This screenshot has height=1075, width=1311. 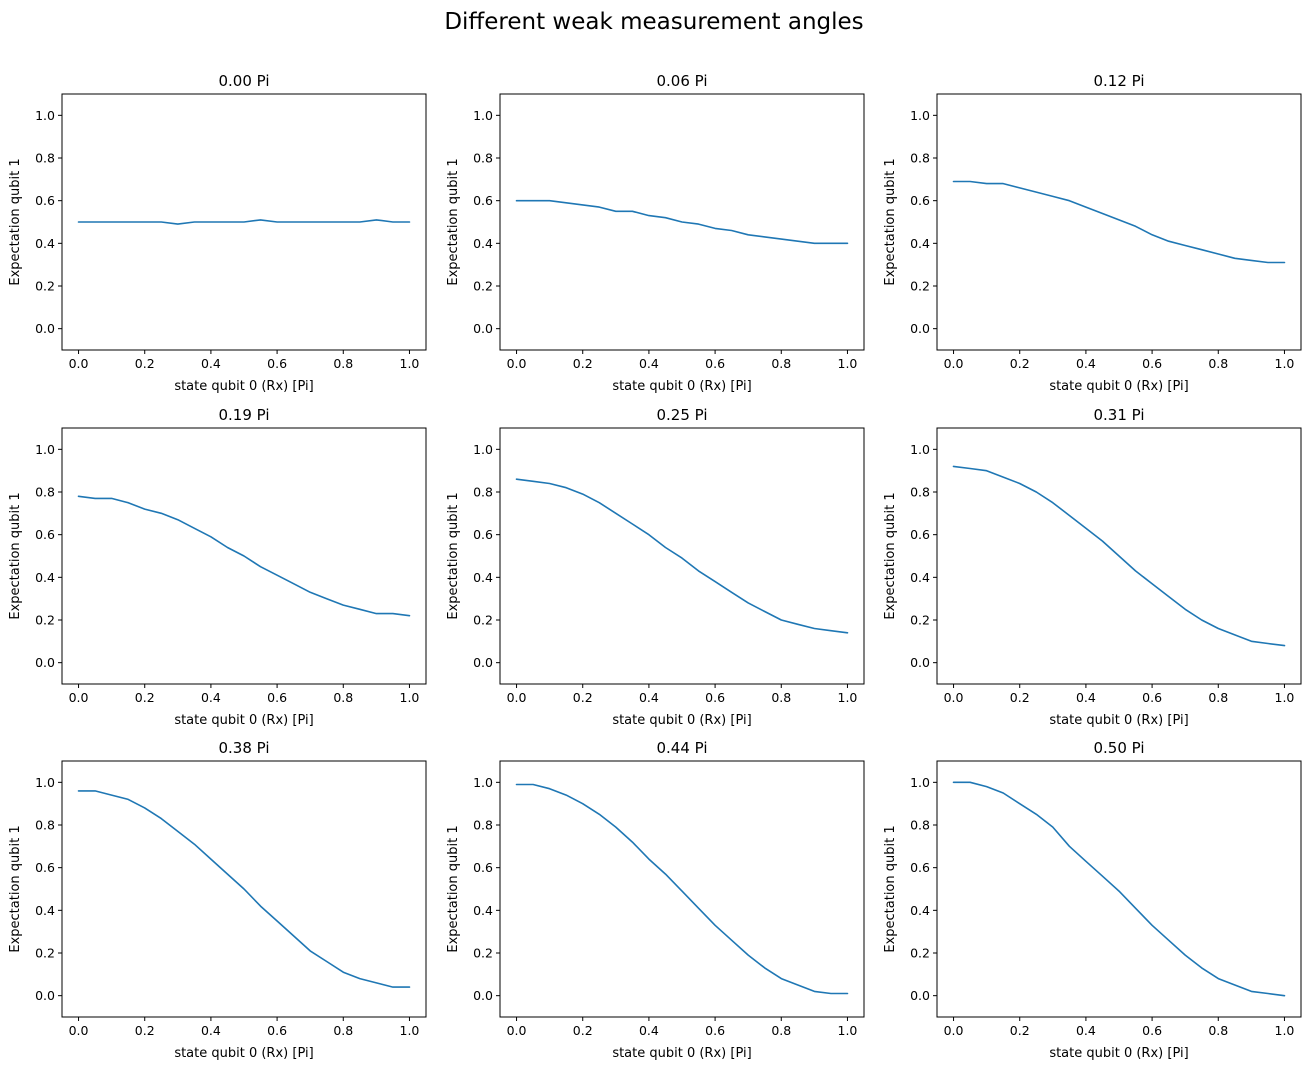 What do you see at coordinates (1118, 415) in the screenshot?
I see `subplot-title: 0.31 Pi` at bounding box center [1118, 415].